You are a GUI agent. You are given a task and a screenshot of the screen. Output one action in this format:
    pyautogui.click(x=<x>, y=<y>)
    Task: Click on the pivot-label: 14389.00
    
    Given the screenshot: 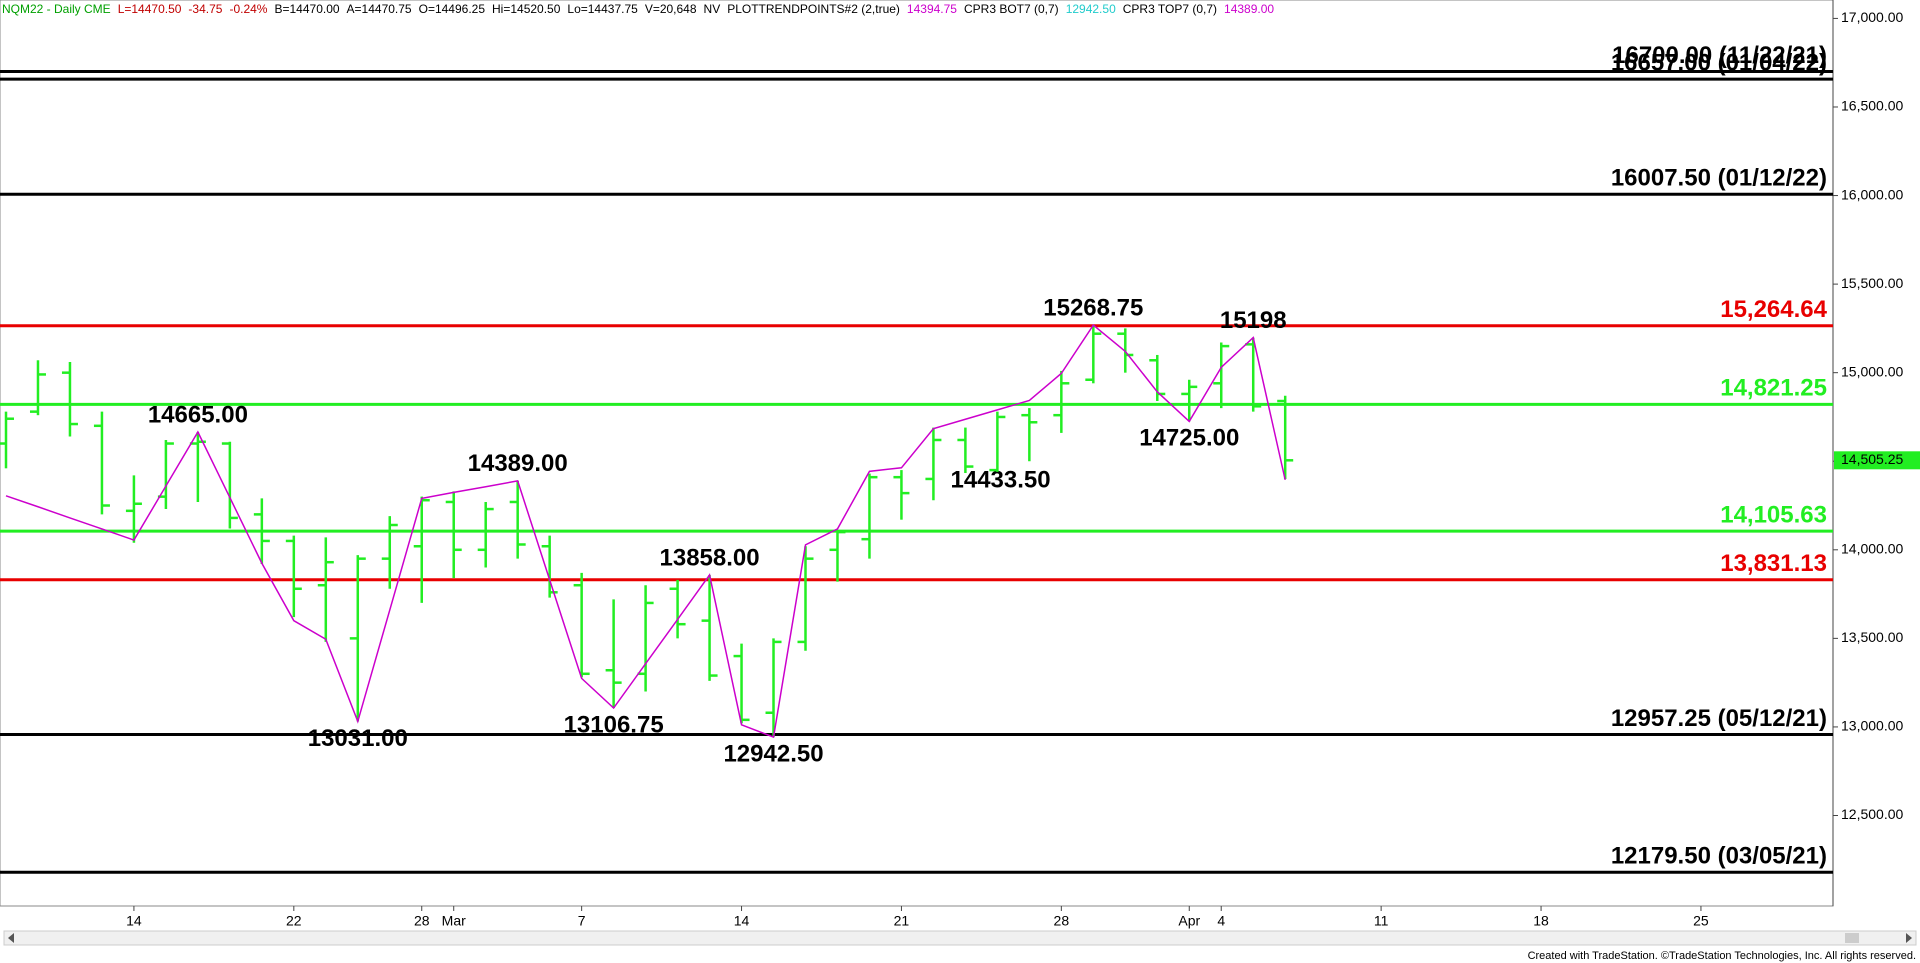 What is the action you would take?
    pyautogui.click(x=518, y=463)
    